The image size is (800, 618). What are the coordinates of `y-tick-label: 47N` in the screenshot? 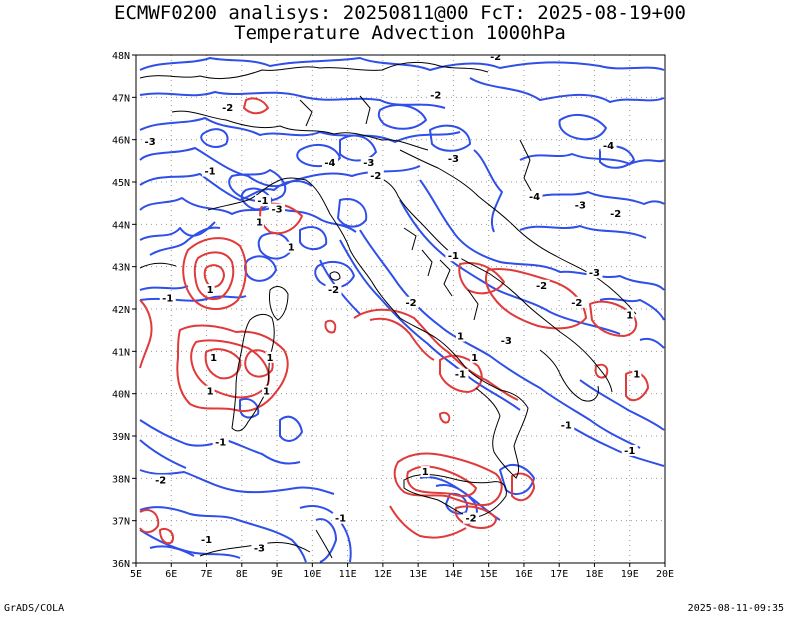 It's located at (121, 98).